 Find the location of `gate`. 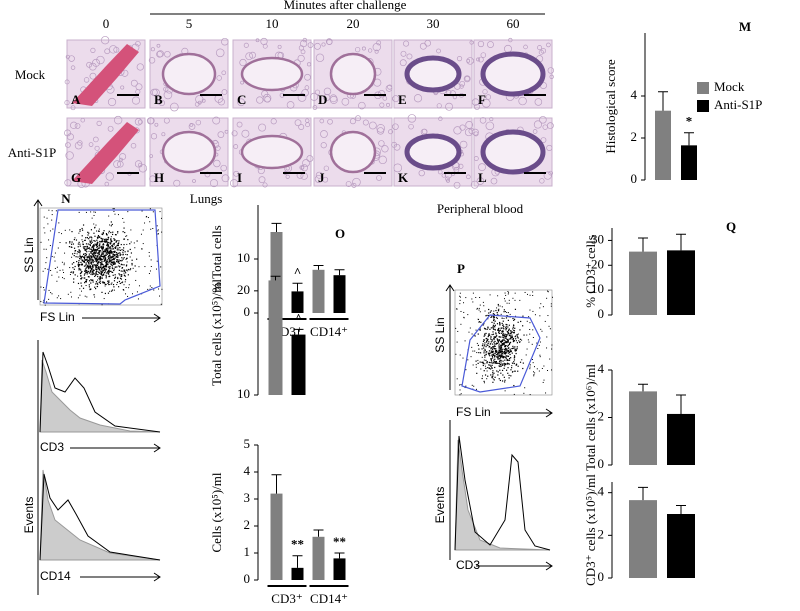

gate is located at coordinates (501, 353).